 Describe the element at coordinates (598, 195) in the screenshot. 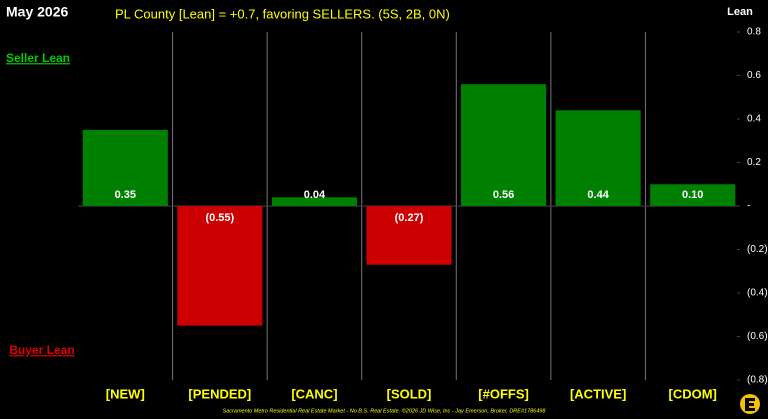

I see `value-label: 0.44` at that location.